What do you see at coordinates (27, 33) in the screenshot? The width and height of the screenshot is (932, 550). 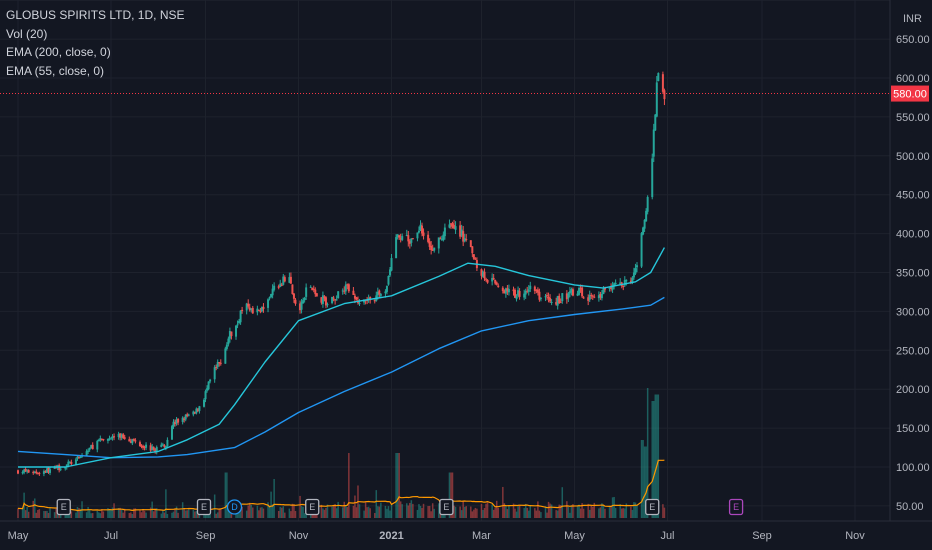 I see `legend-volume: Vol (20)` at bounding box center [27, 33].